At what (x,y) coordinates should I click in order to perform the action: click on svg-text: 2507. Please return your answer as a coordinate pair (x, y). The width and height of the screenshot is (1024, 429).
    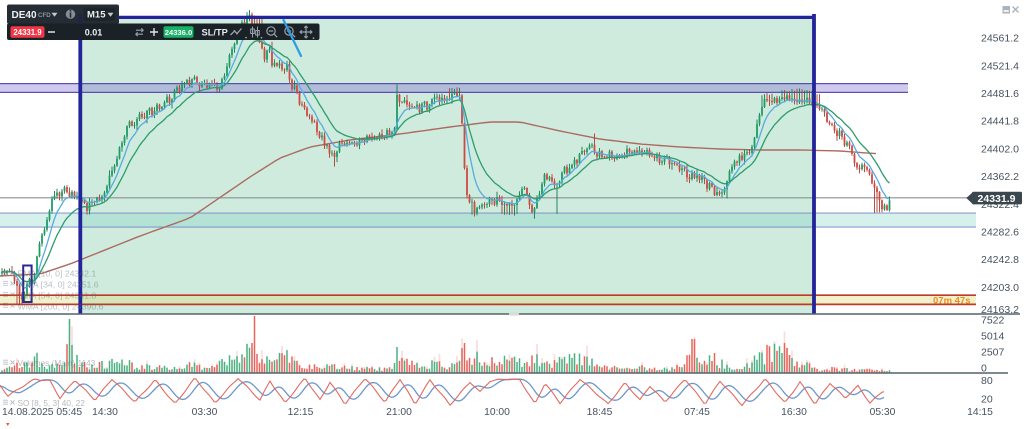
    Looking at the image, I should click on (993, 353).